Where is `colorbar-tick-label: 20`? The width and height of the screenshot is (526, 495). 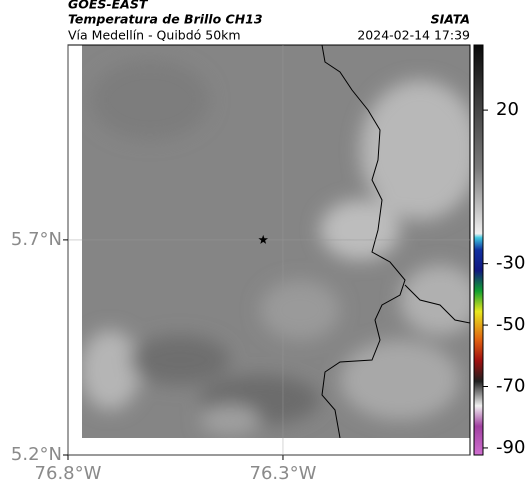
colorbar-tick-label: 20 is located at coordinates (507, 109).